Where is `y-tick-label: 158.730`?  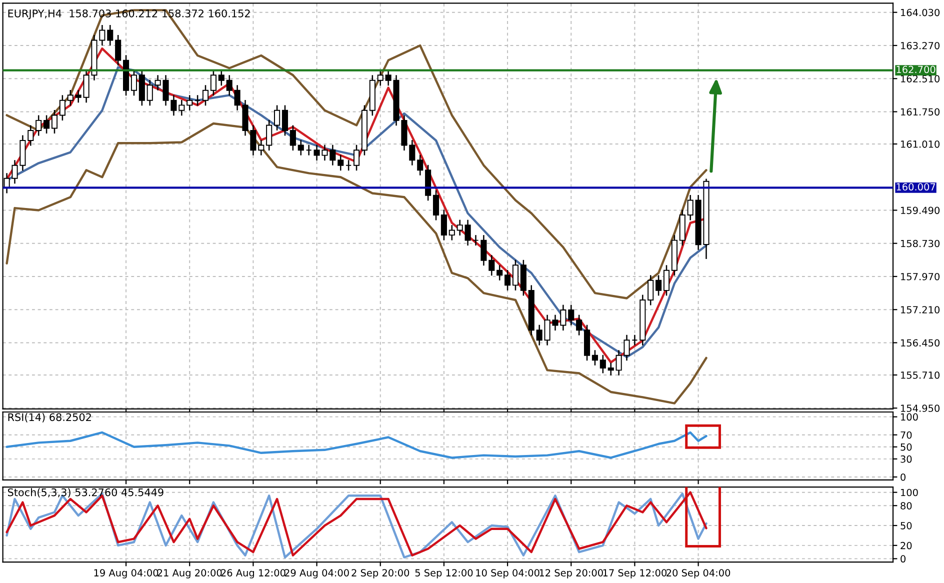 y-tick-label: 158.730 is located at coordinates (920, 244).